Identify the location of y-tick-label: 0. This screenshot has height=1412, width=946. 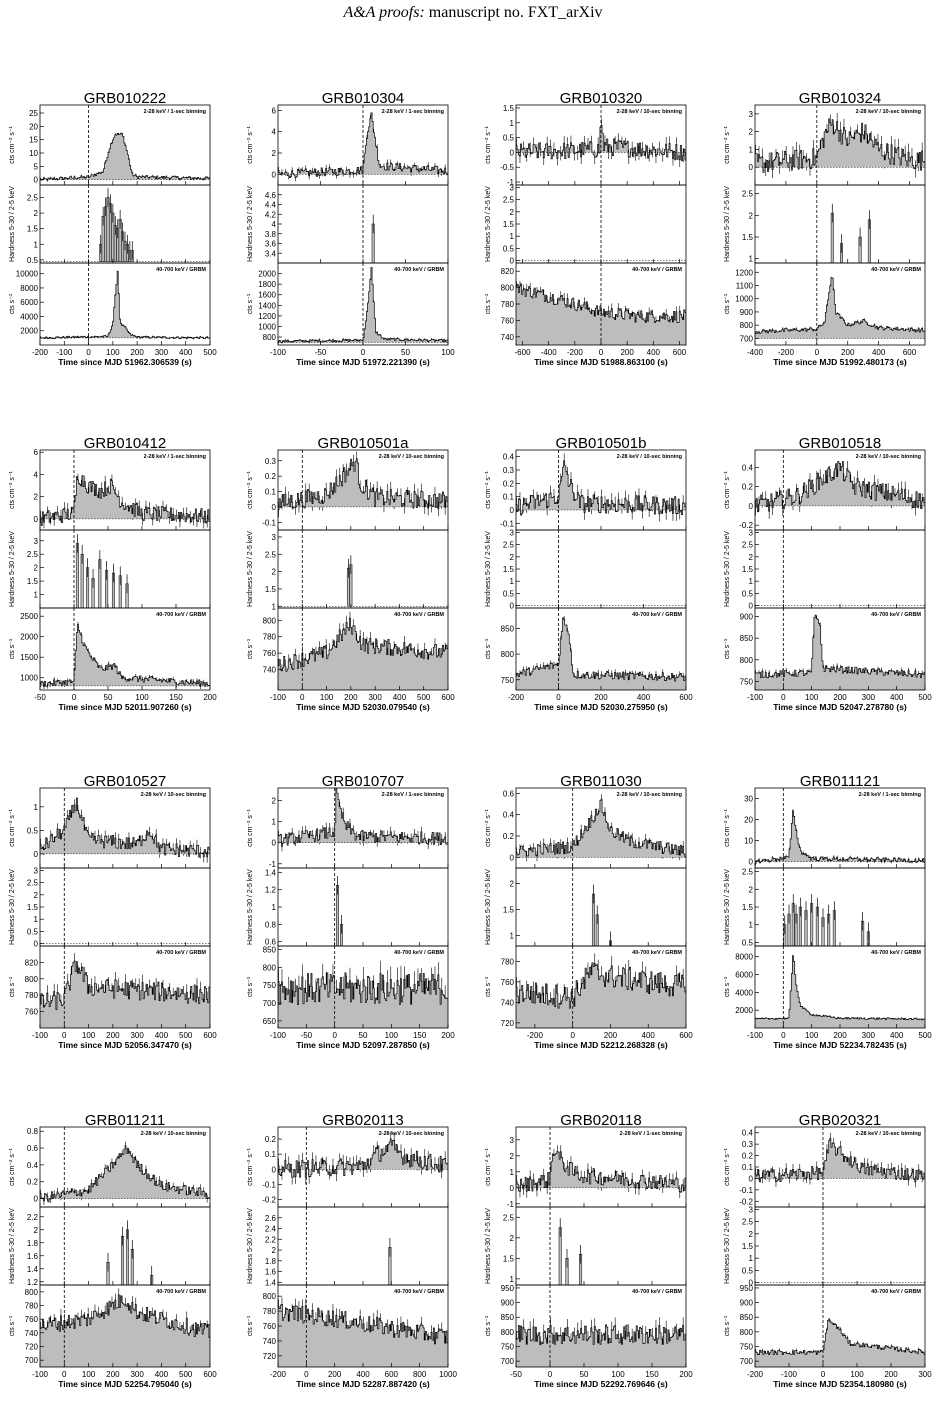
(274, 843).